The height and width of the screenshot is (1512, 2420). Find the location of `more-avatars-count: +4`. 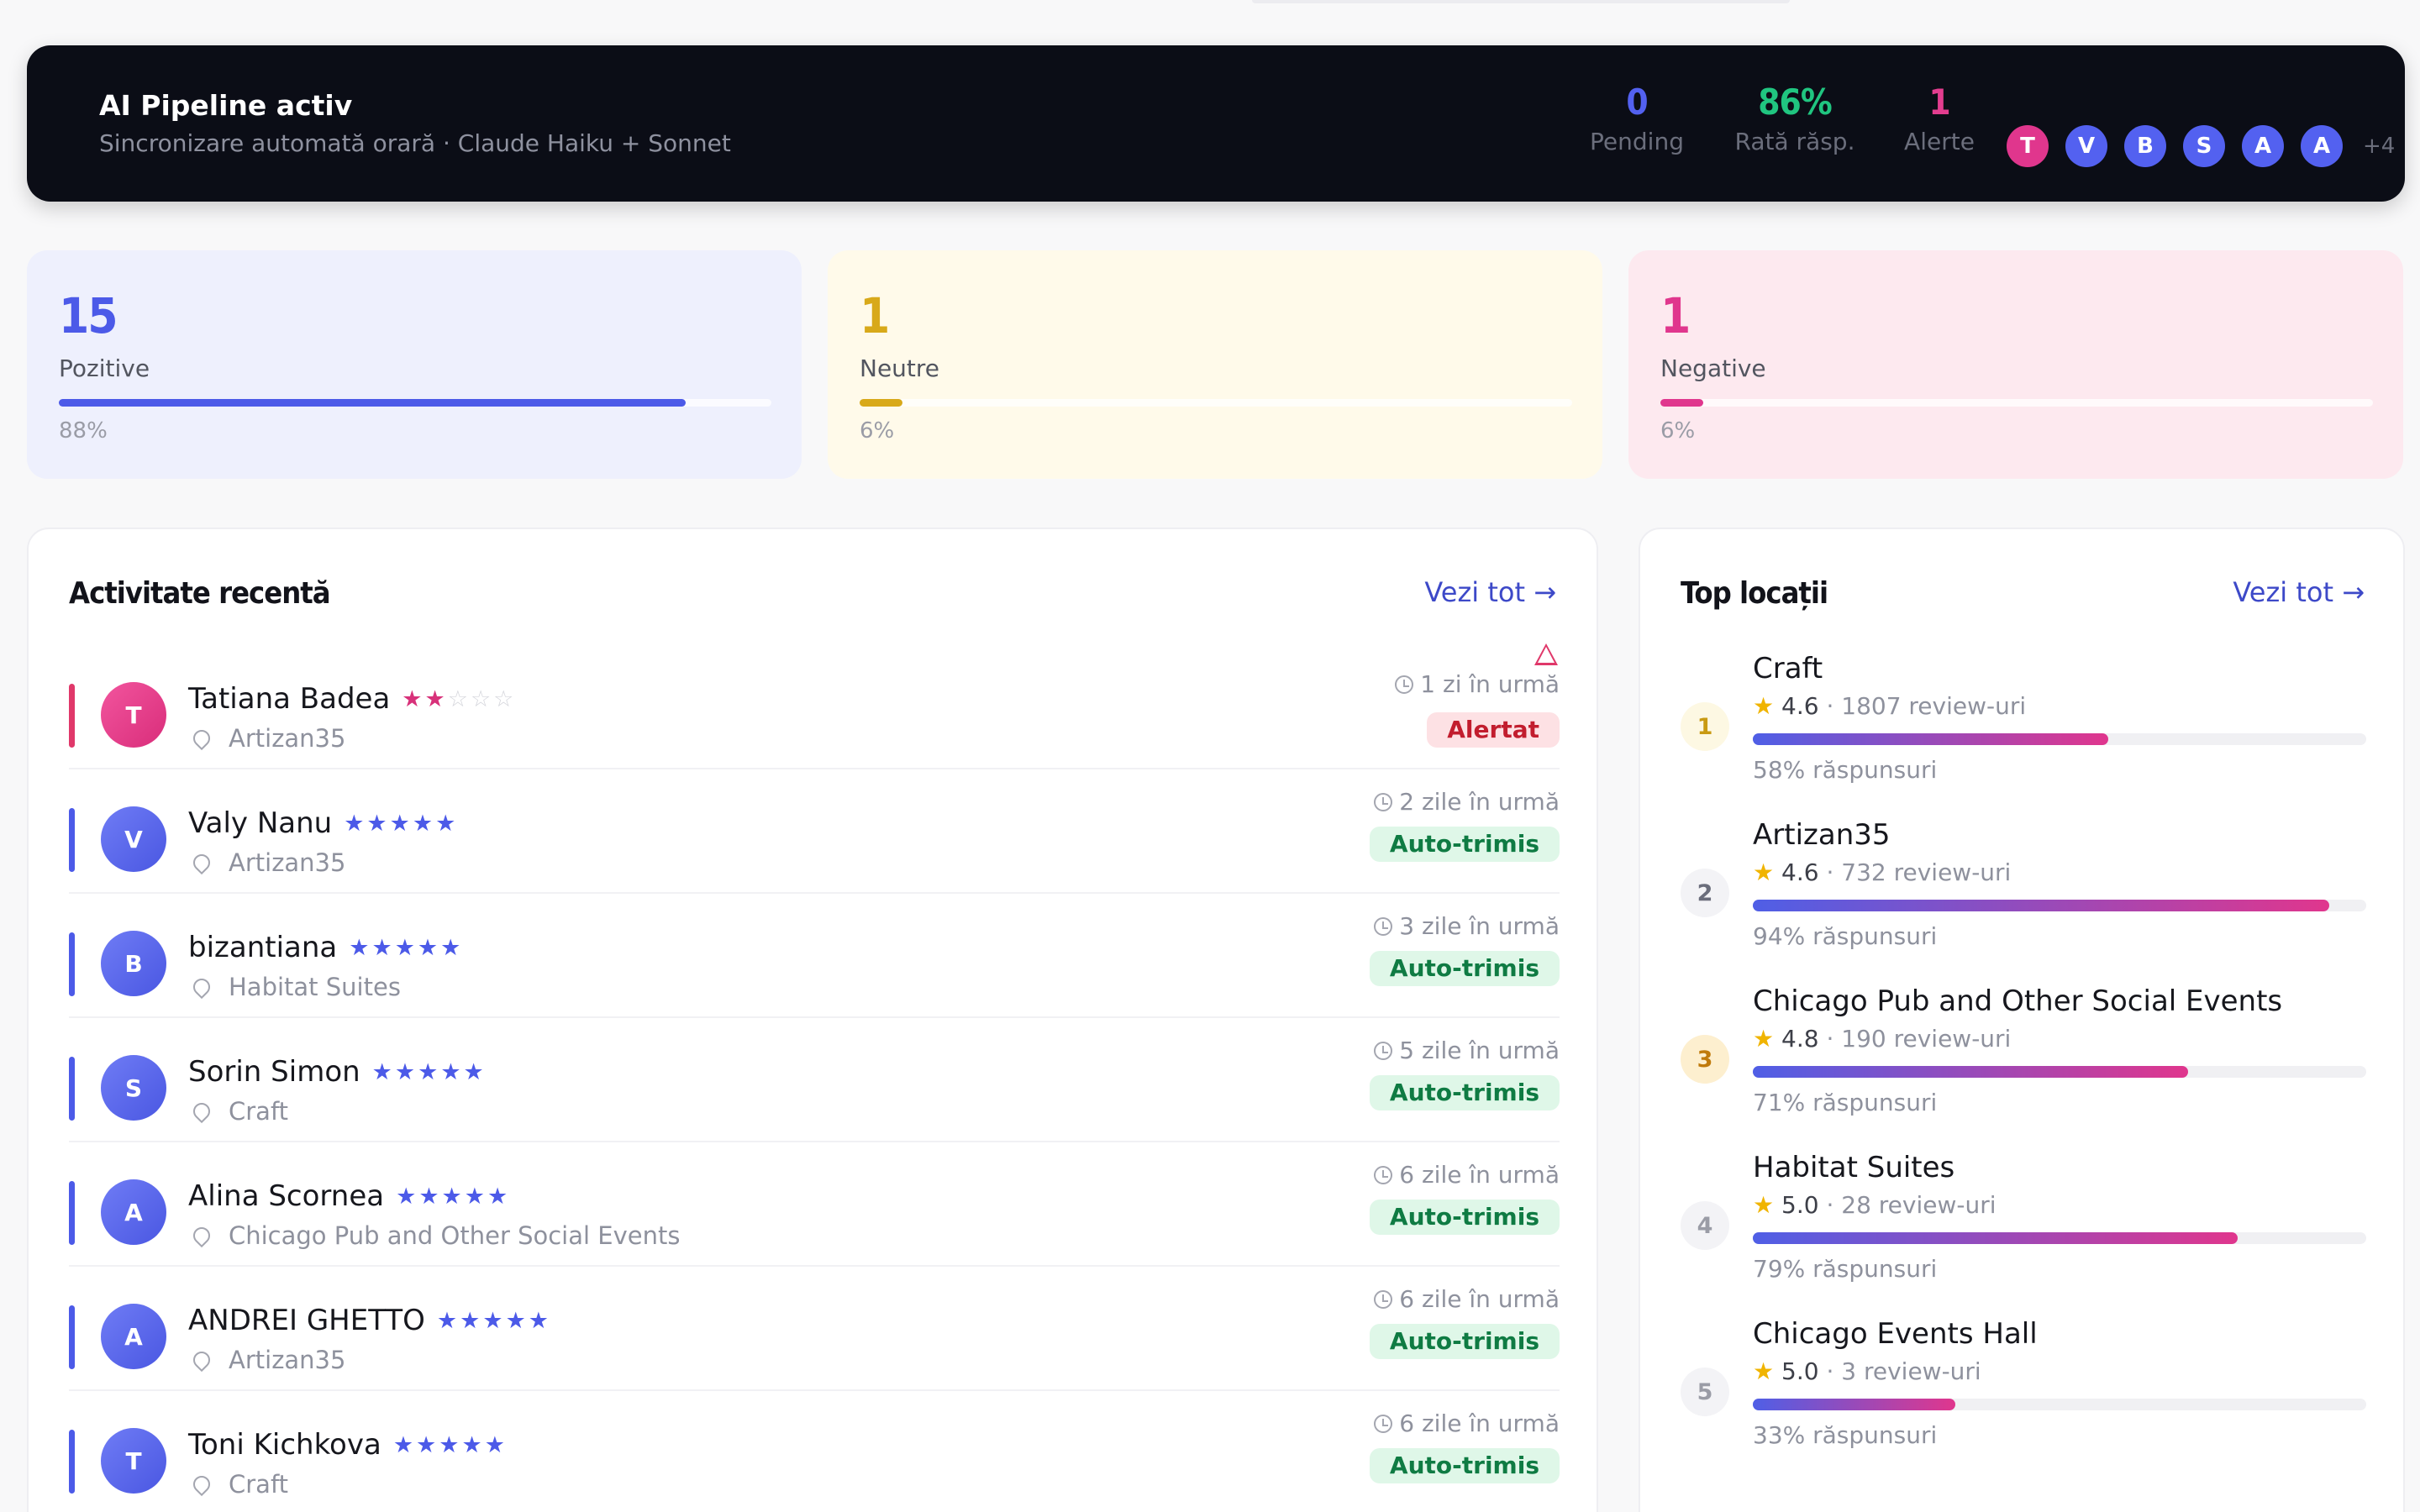

more-avatars-count: +4 is located at coordinates (2380, 146).